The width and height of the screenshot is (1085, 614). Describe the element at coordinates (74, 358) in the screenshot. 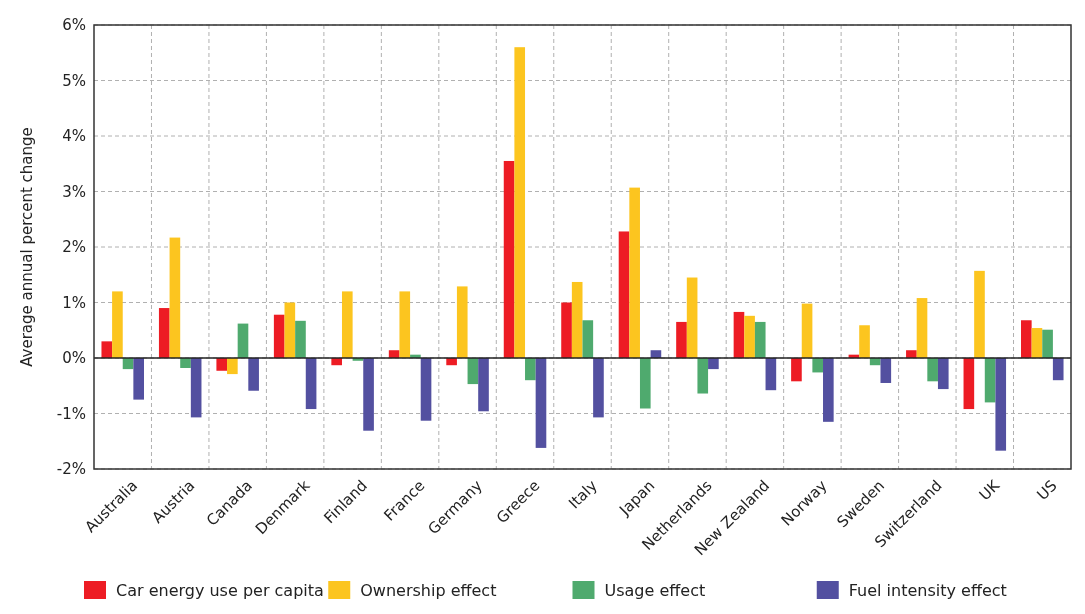

I see `y-tick-label: 0%` at that location.